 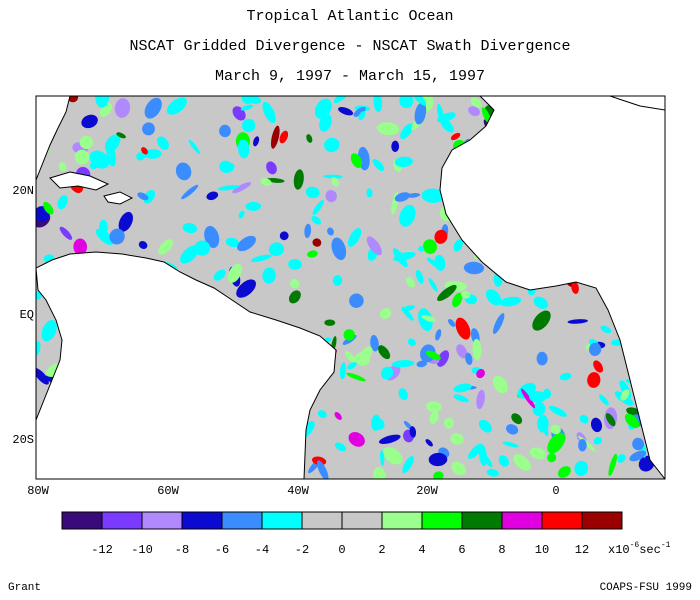 I want to click on land-cuba, so click(x=79, y=181).